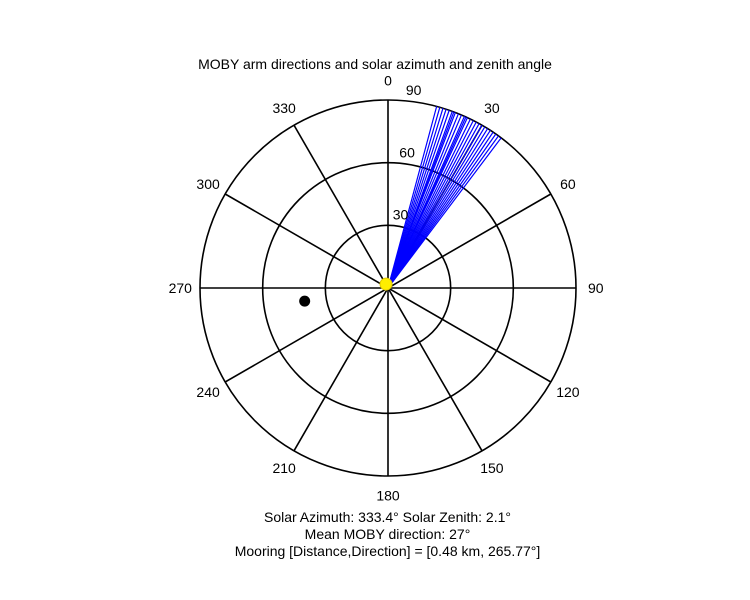 Image resolution: width=750 pixels, height=600 pixels. Describe the element at coordinates (208, 392) in the screenshot. I see `angle-tick-label: 240` at that location.